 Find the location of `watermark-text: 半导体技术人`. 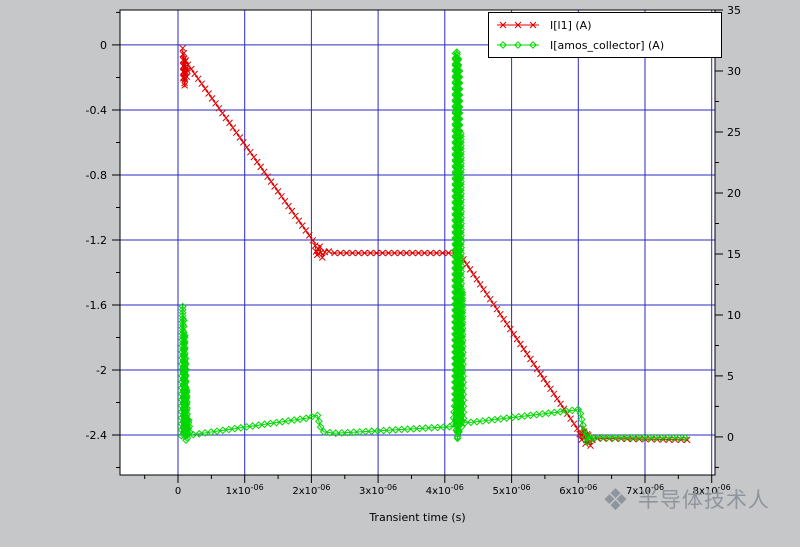

watermark-text: 半导体技术人 is located at coordinates (703, 500).